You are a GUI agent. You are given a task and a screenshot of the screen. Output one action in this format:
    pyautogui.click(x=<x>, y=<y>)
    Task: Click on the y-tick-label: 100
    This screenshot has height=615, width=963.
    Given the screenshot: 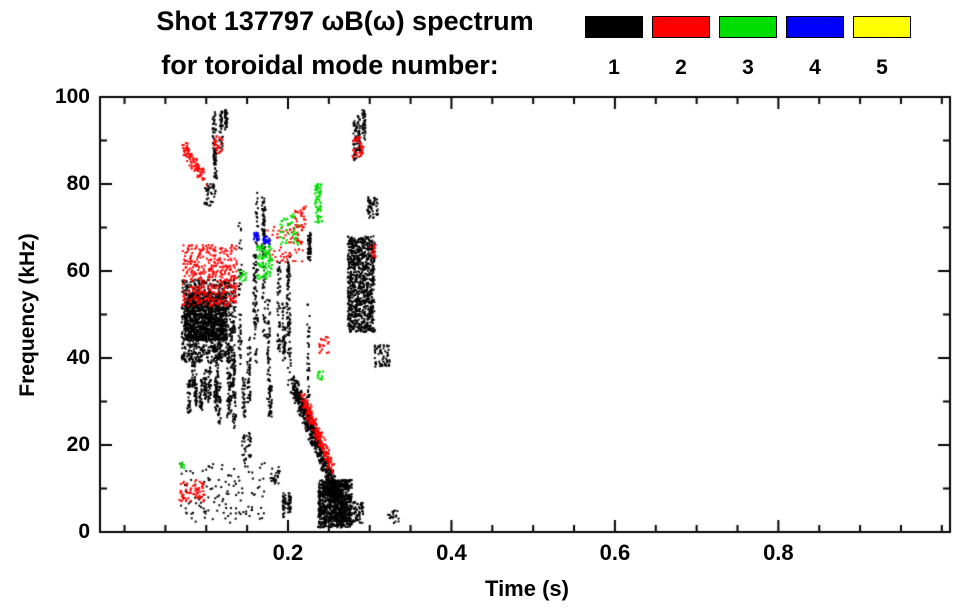 What is the action you would take?
    pyautogui.click(x=72, y=96)
    